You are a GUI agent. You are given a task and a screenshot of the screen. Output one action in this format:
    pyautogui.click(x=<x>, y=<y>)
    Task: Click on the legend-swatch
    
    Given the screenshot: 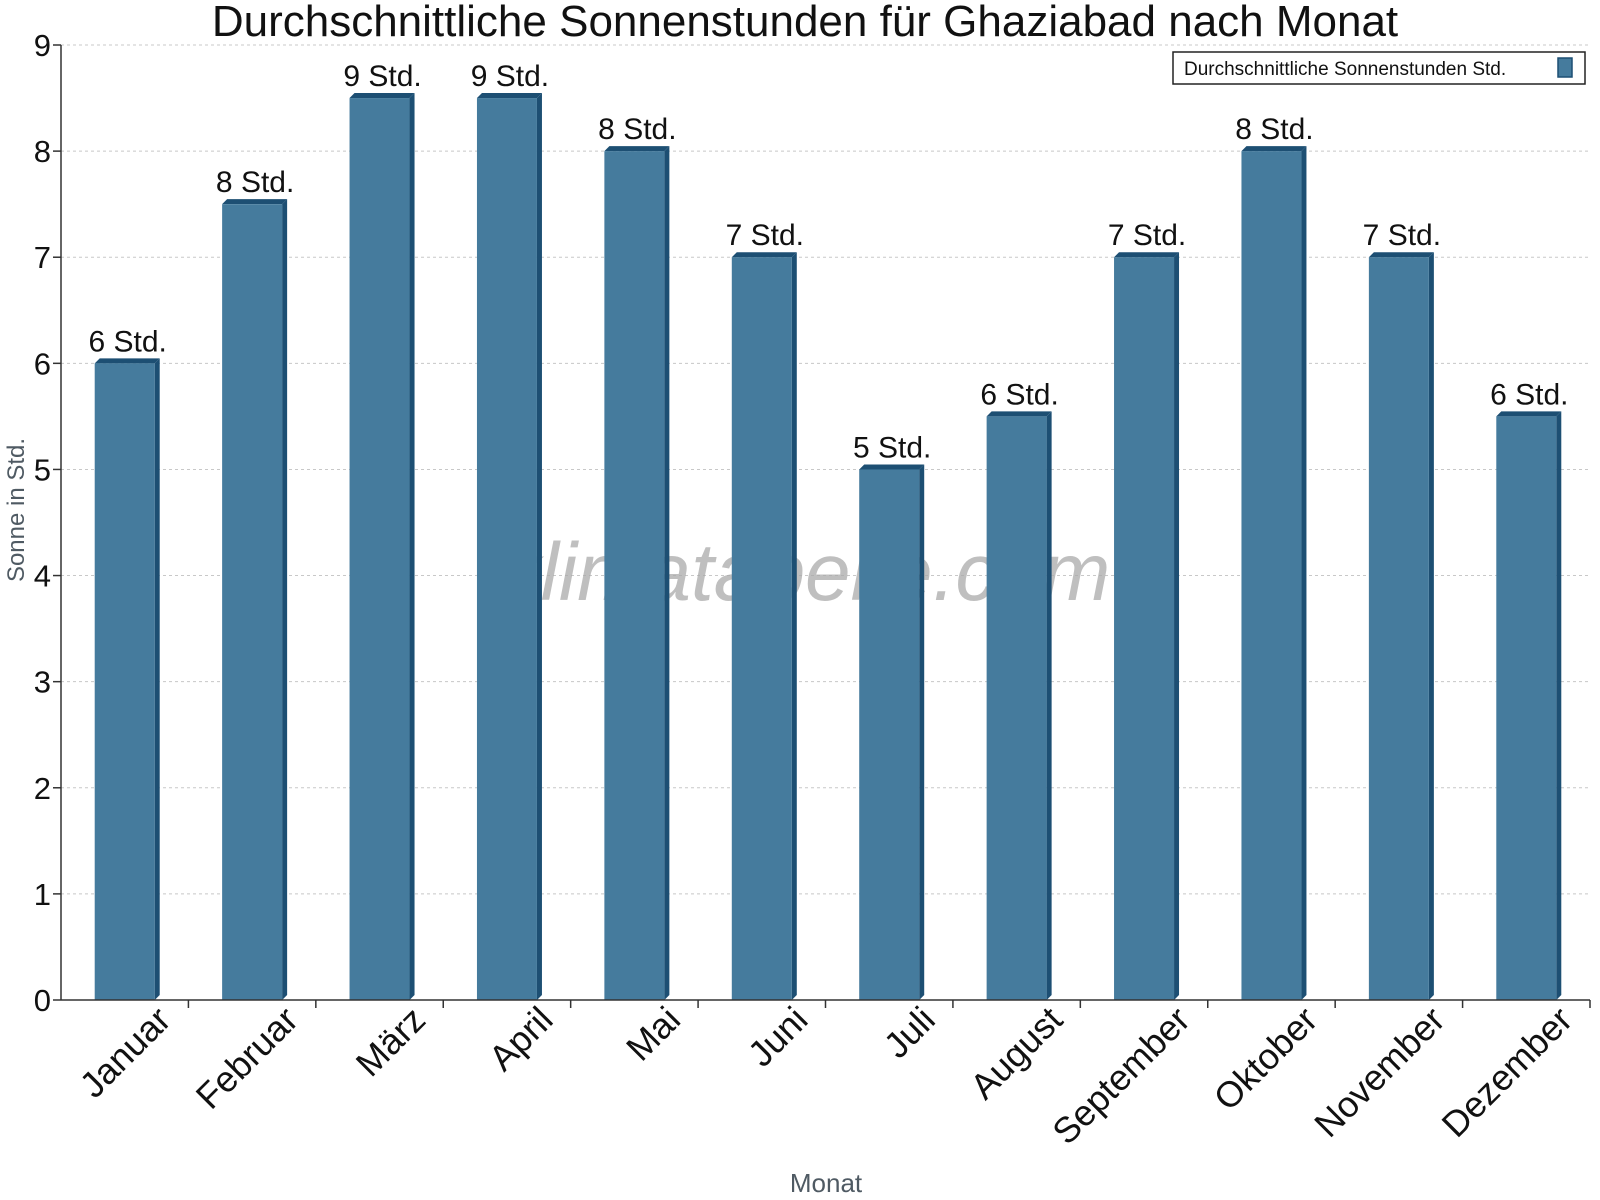 What is the action you would take?
    pyautogui.click(x=1565, y=67)
    